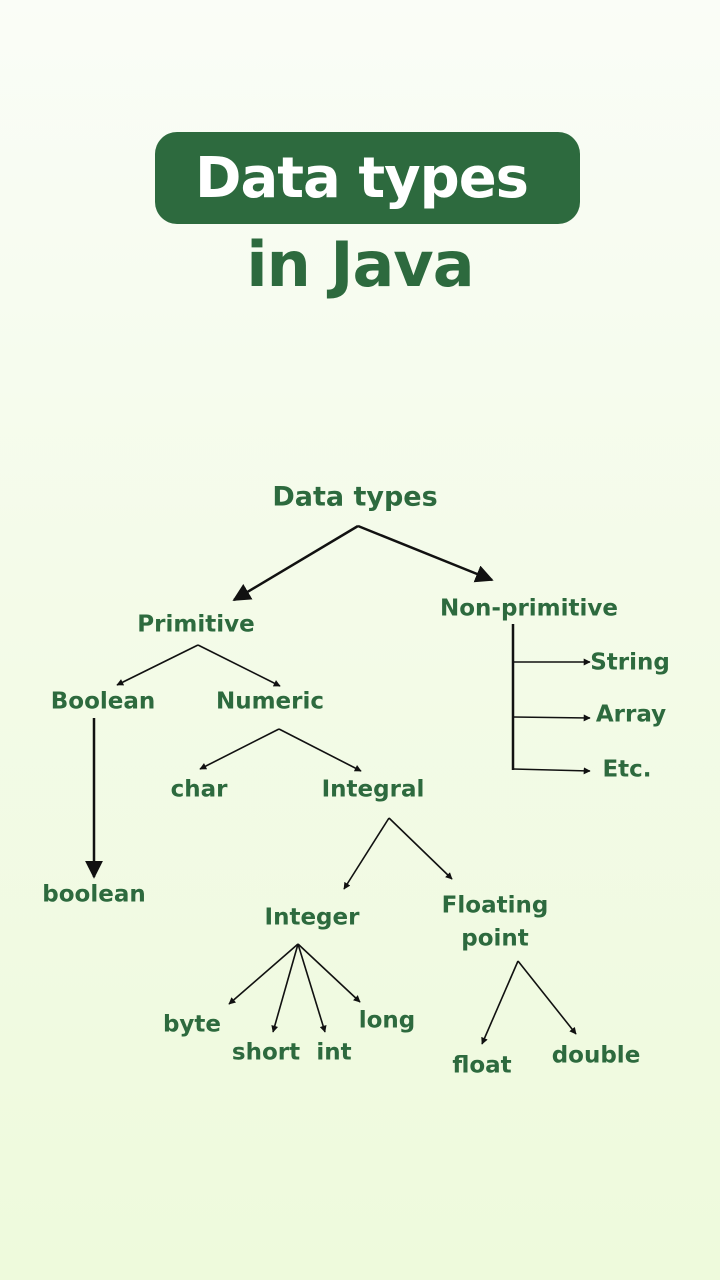 This screenshot has height=1280, width=720. Describe the element at coordinates (366, 853) in the screenshot. I see `arrow-integral-to-integer` at that location.